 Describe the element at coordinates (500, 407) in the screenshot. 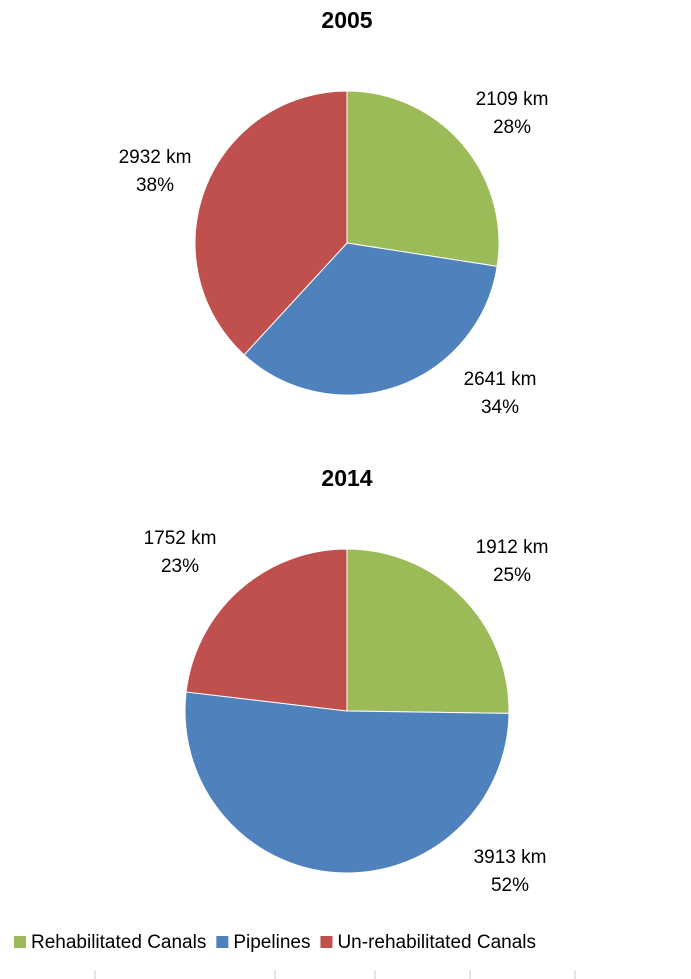

I see `percent-label: 34%` at that location.